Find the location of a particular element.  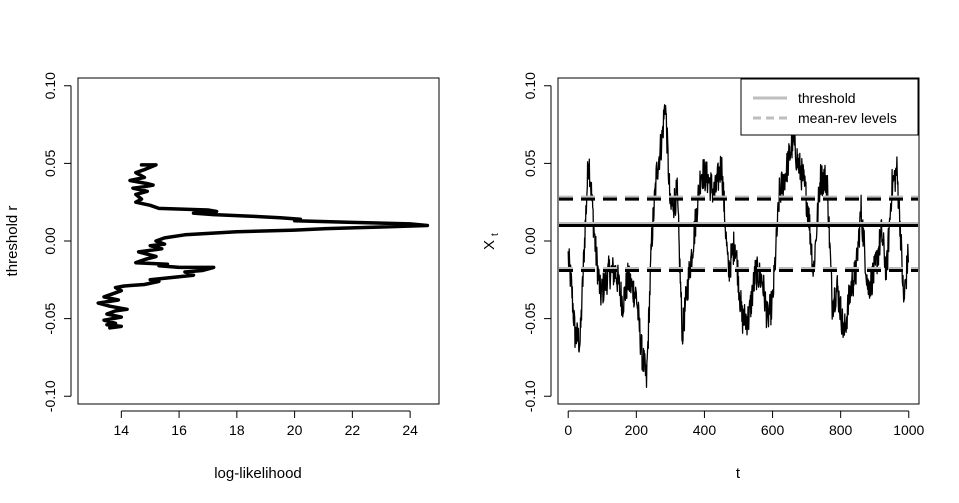

right-x-tick-label: 800 is located at coordinates (841, 430).